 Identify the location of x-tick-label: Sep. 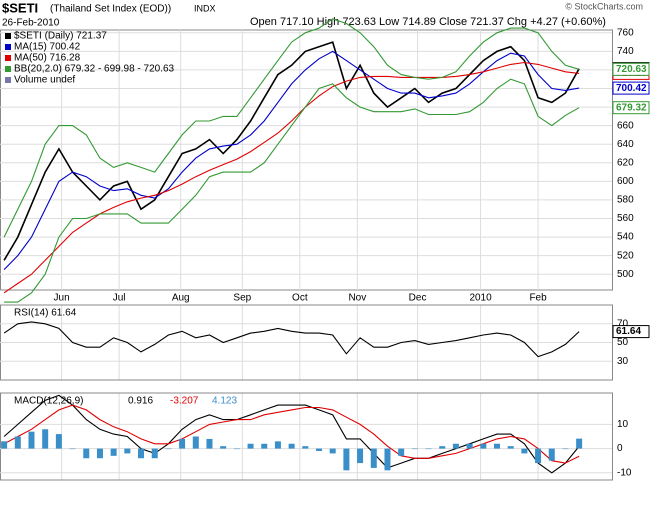
(242, 298).